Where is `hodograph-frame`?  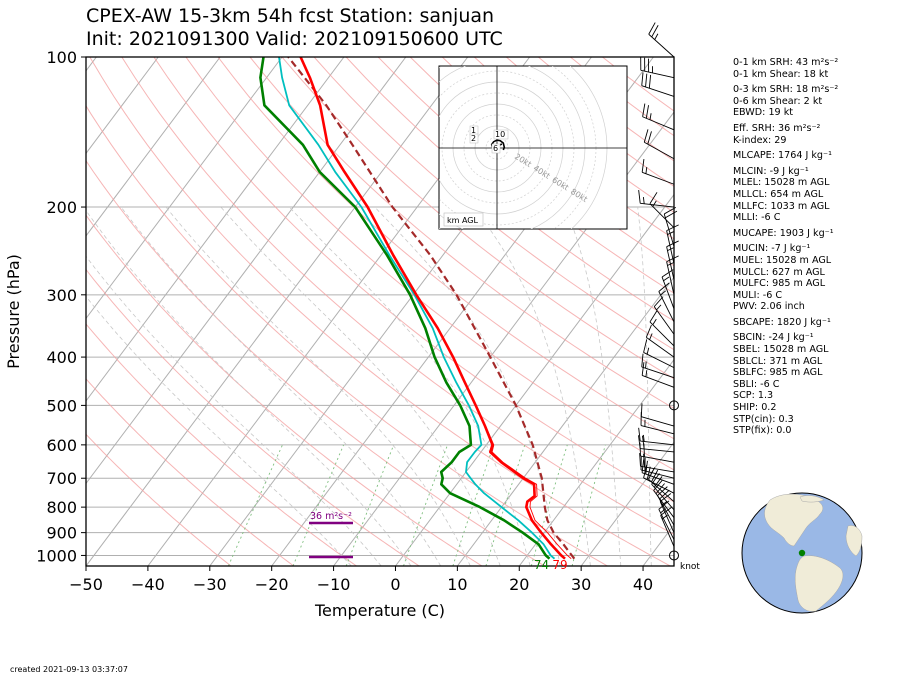 hodograph-frame is located at coordinates (533, 147).